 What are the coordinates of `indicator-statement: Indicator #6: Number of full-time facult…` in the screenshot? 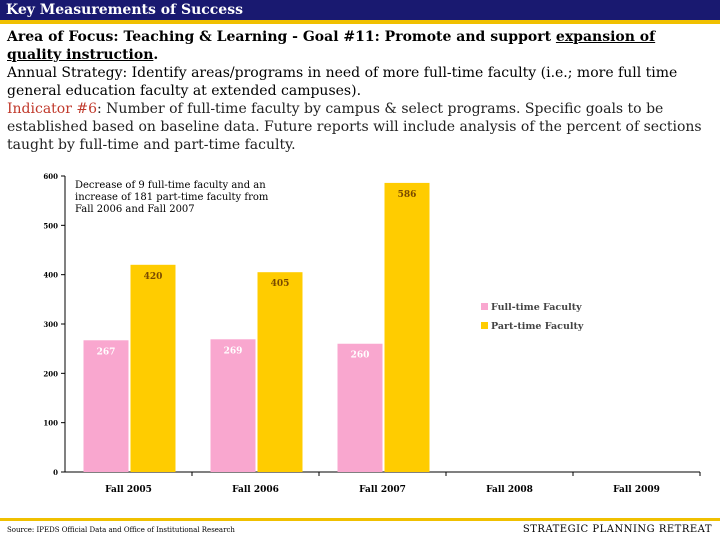 It's located at (360, 127).